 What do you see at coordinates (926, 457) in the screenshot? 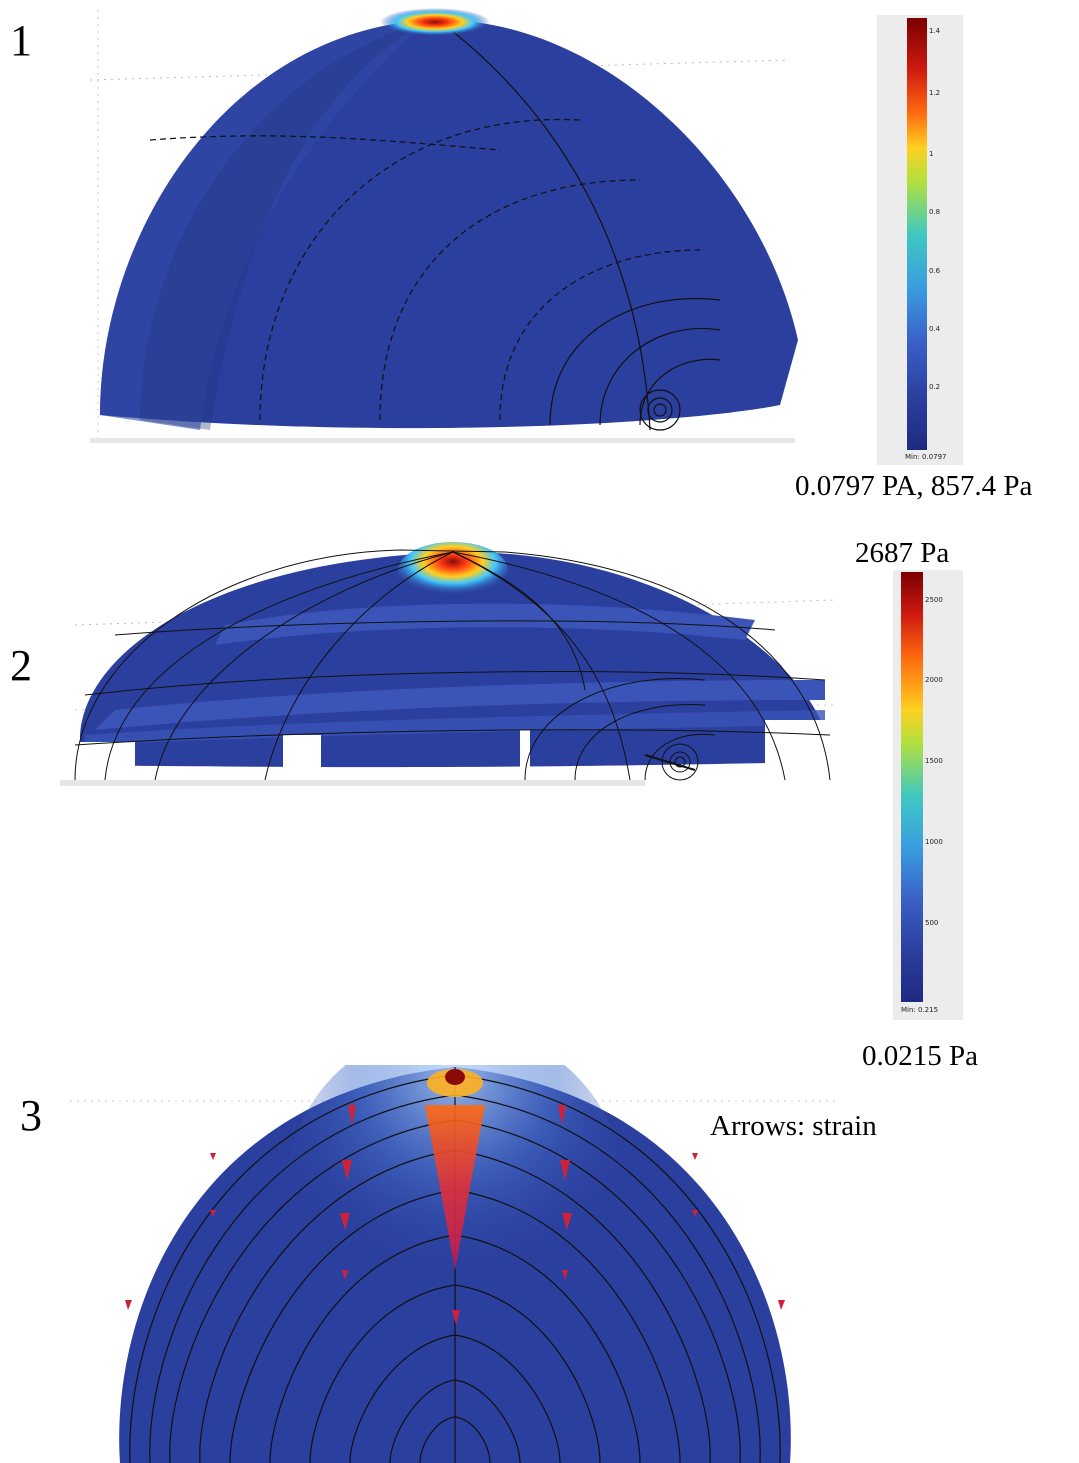
I see `panel-1-colorbar-min: Min: 0.0797` at bounding box center [926, 457].